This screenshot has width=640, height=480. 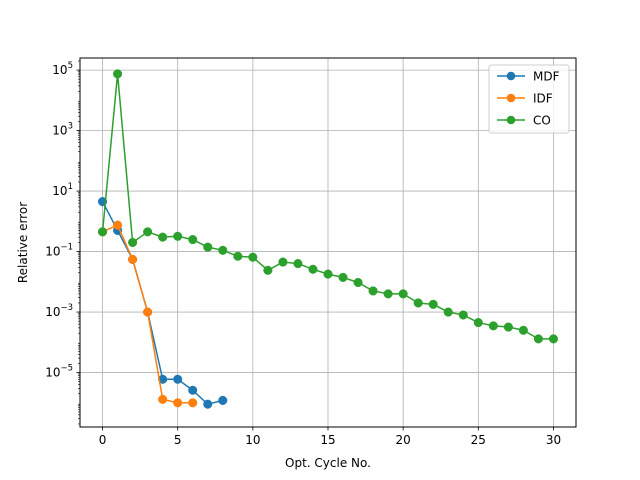 What do you see at coordinates (70, 66) in the screenshot?
I see `y-tick-label-exponent: 5` at bounding box center [70, 66].